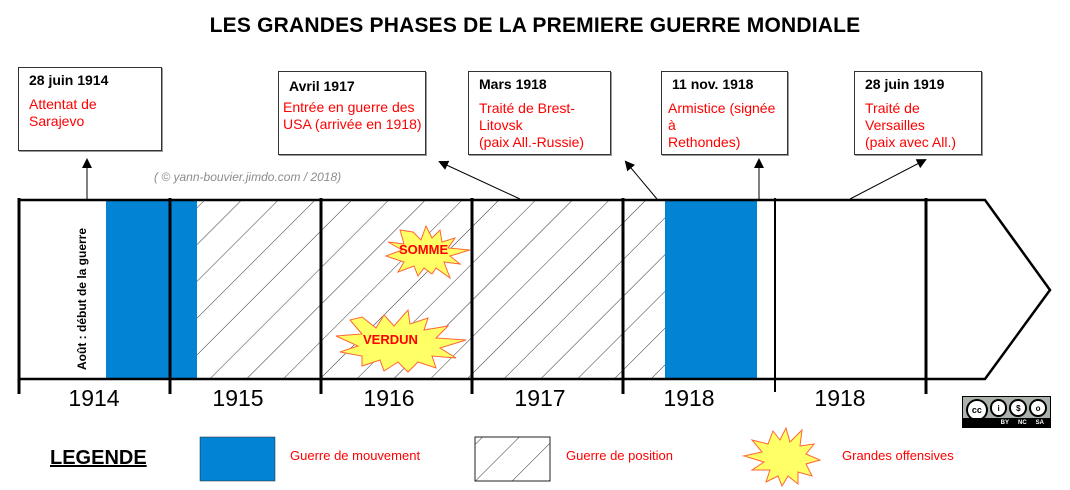  What do you see at coordinates (782, 457) in the screenshot?
I see `legend-swatch-offensive` at bounding box center [782, 457].